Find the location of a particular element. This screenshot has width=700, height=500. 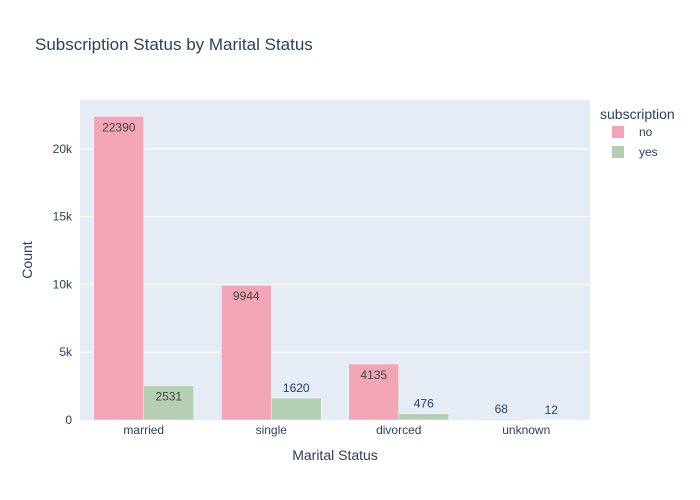

x-tick-label: married is located at coordinates (143, 430).